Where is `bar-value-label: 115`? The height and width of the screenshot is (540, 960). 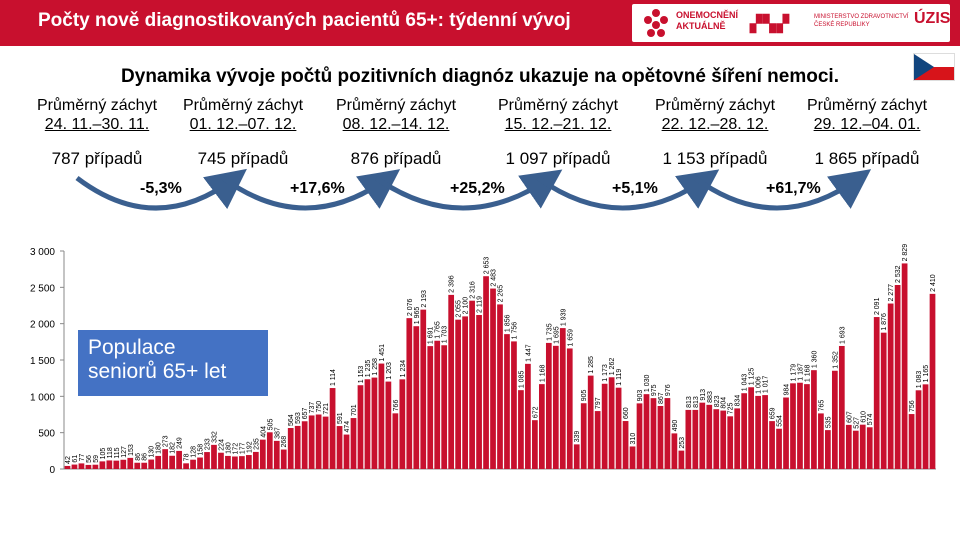 bar-value-label: 115 is located at coordinates (117, 452).